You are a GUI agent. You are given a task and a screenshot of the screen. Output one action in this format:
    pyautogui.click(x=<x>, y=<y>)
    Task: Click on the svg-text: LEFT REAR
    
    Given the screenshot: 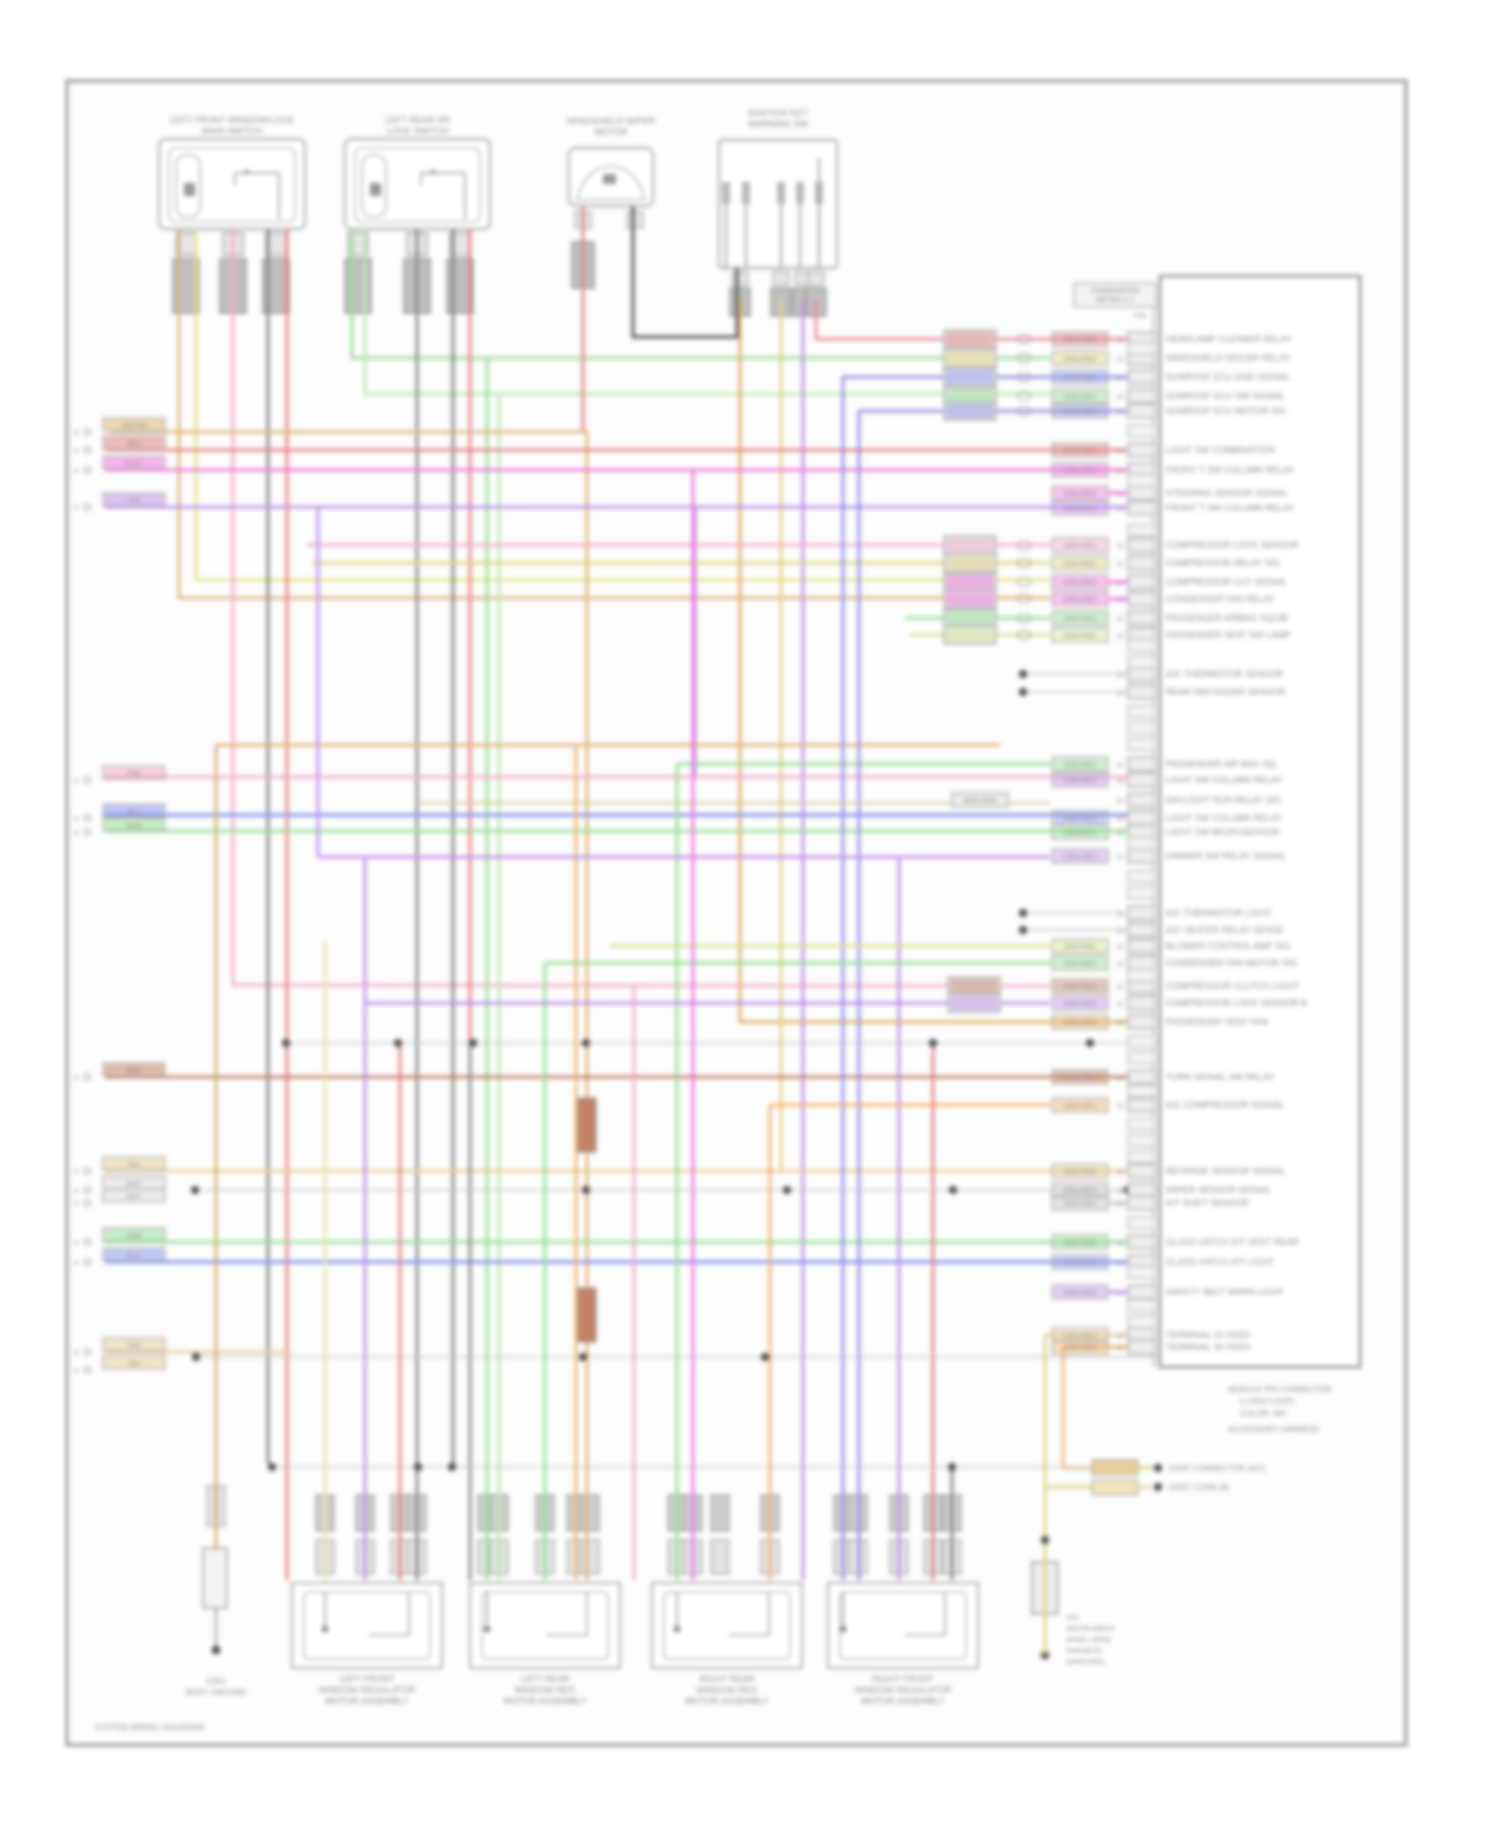 What is the action you would take?
    pyautogui.click(x=545, y=1679)
    